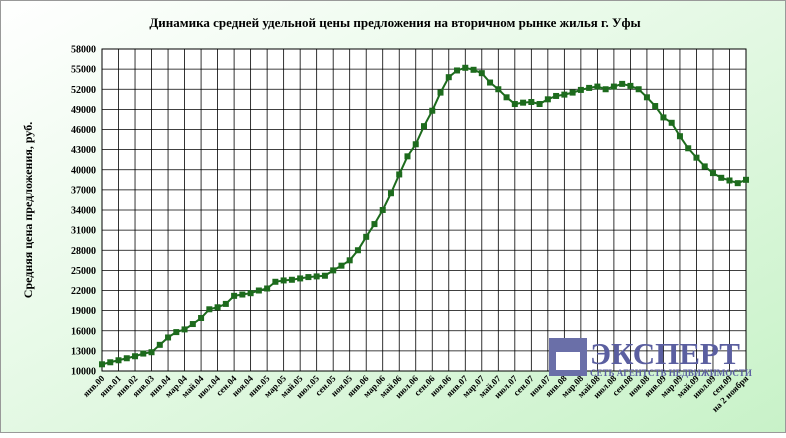 The image size is (786, 438). What do you see at coordinates (83, 150) in the screenshot?
I see `y-tick-label: 43000` at bounding box center [83, 150].